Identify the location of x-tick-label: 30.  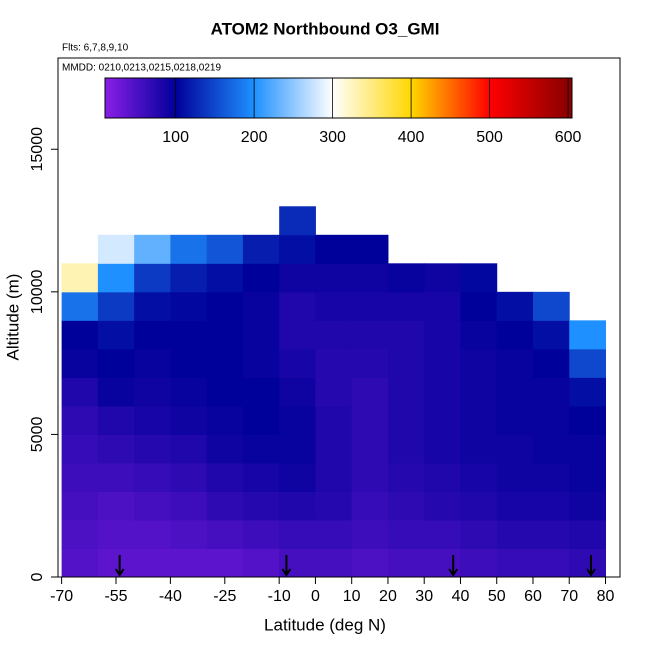
(424, 596).